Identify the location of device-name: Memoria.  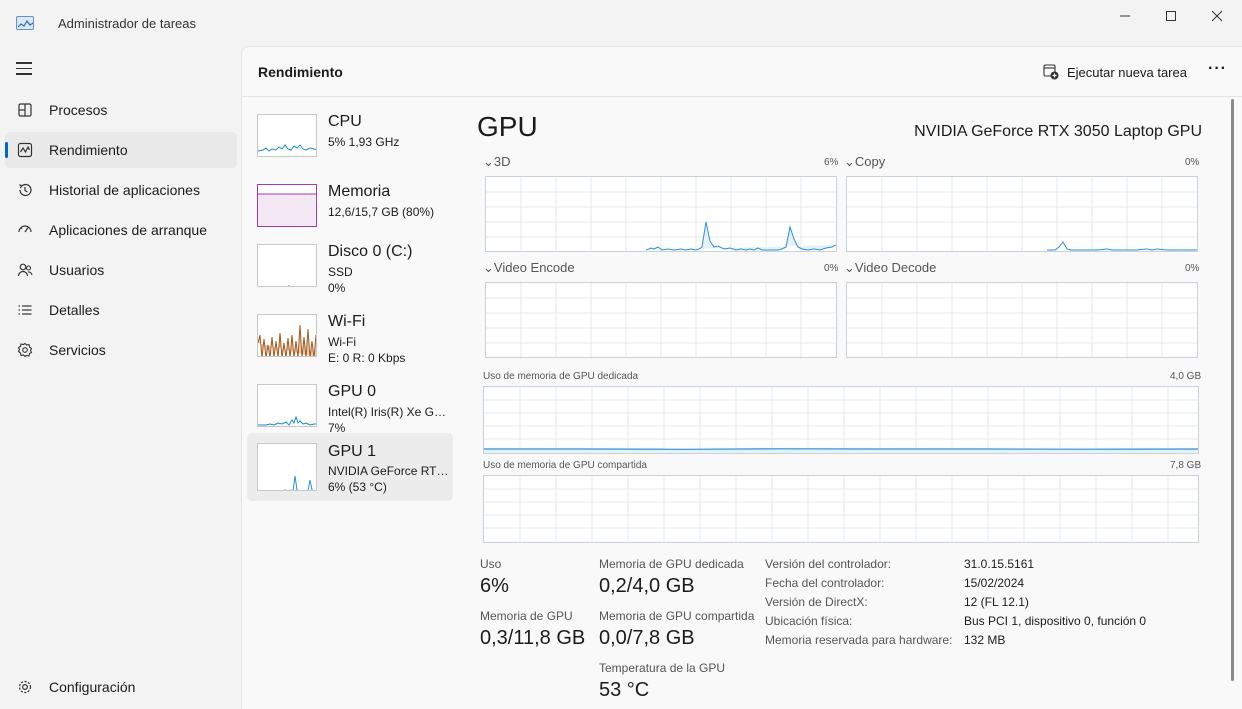
(359, 191).